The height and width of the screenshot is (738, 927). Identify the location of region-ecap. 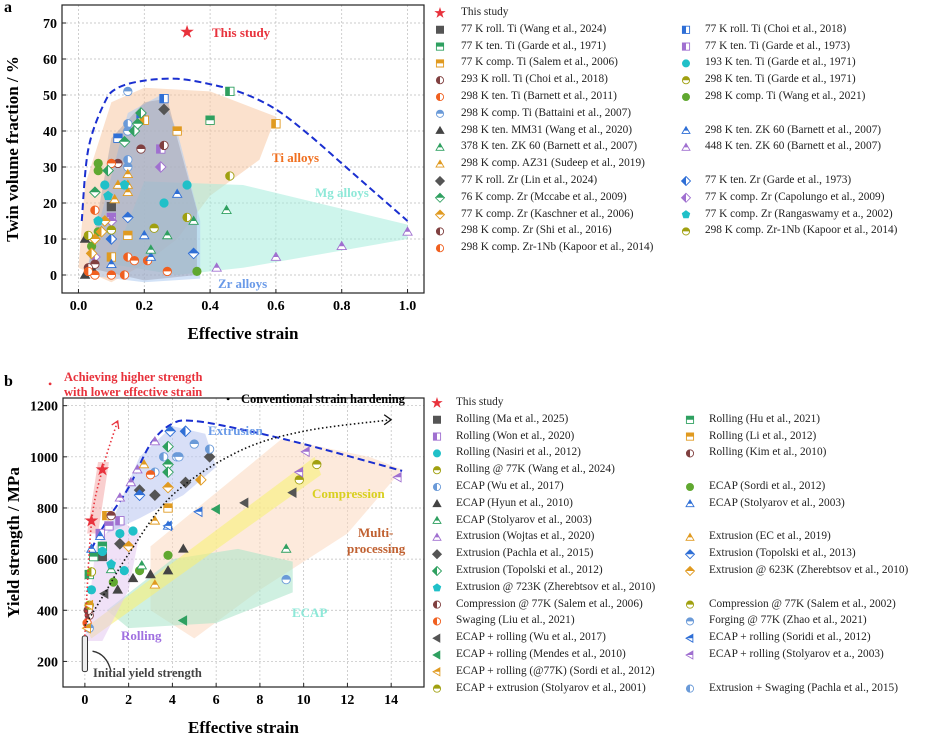
(199, 588).